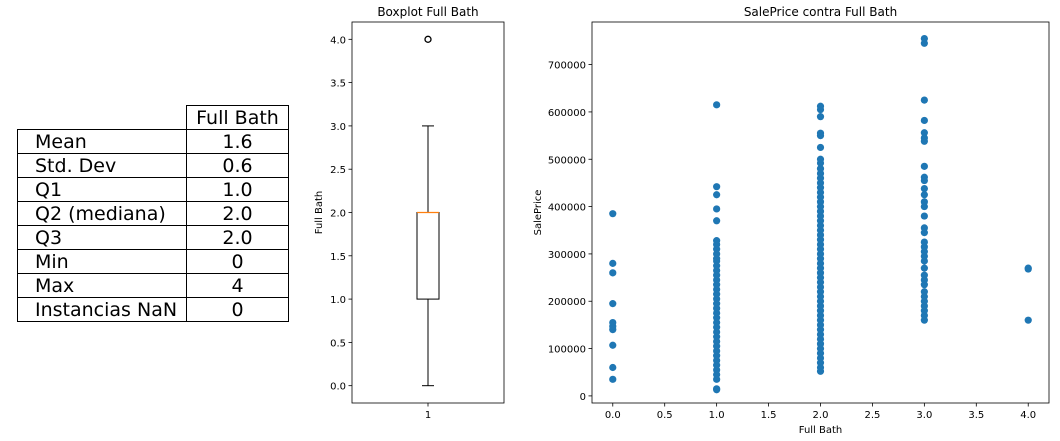 The image size is (1060, 441). Describe the element at coordinates (102, 213) in the screenshot. I see `stats-row-label: Q2 (mediana)` at that location.